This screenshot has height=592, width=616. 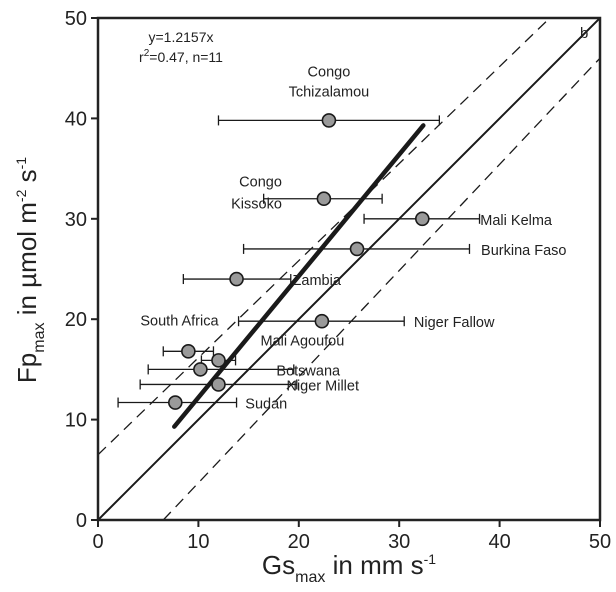 I want to click on data-point: Congo Kissoko, so click(x=307, y=194).